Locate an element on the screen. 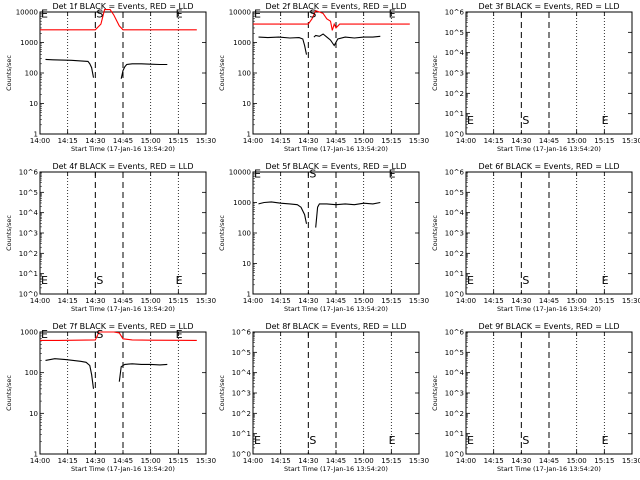 The height and width of the screenshot is (480, 640). series-lld is located at coordinates (118, 336).